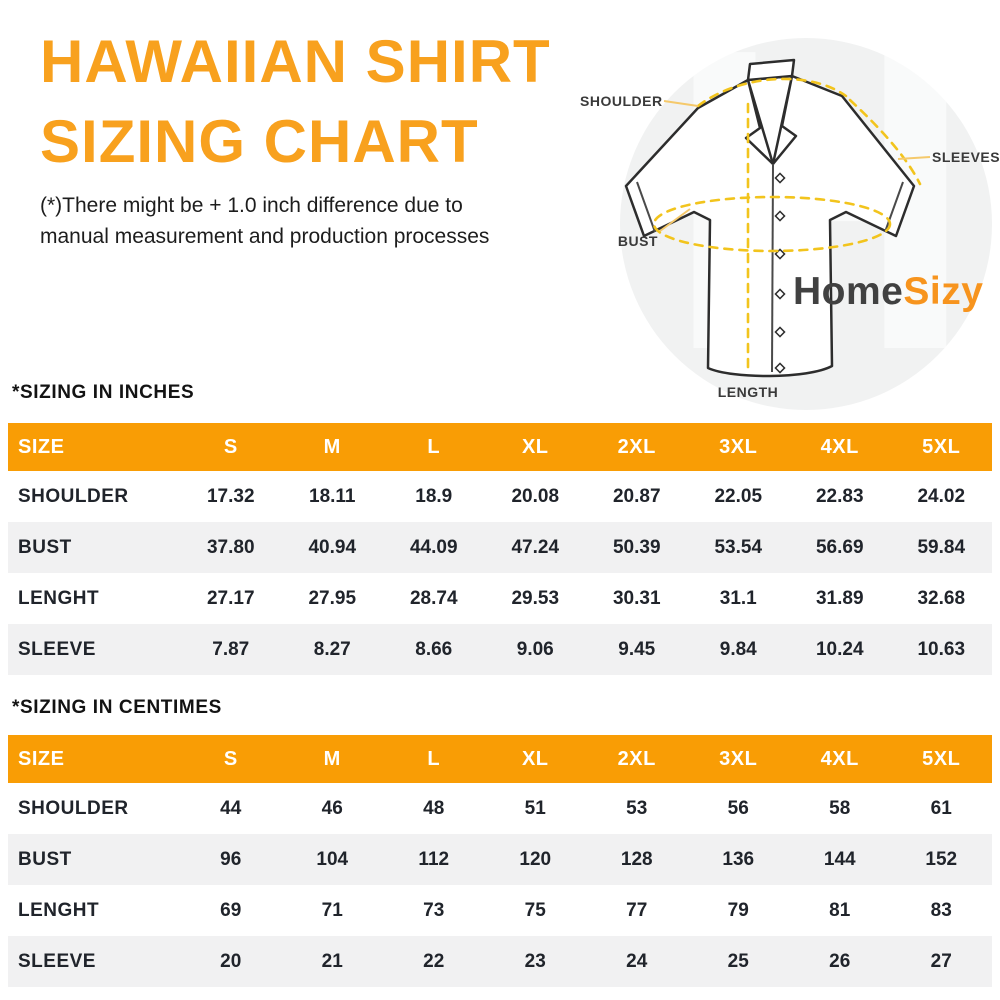 This screenshot has width=1000, height=1000. I want to click on value-cell: 9.06, so click(535, 649).